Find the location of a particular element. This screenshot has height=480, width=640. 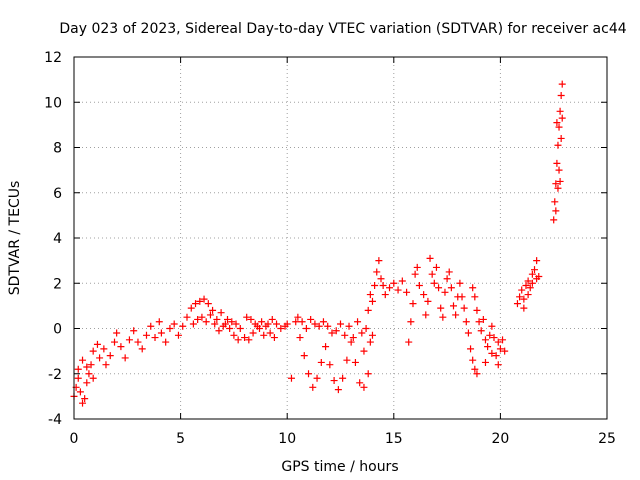

y-tick-label: 4 is located at coordinates (57, 239).